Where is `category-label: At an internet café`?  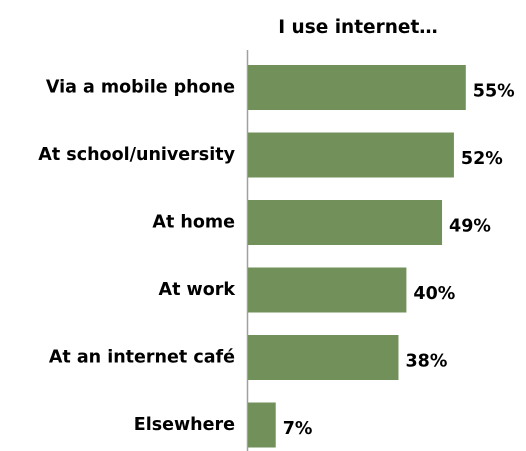
category-label: At an internet café is located at coordinates (142, 358).